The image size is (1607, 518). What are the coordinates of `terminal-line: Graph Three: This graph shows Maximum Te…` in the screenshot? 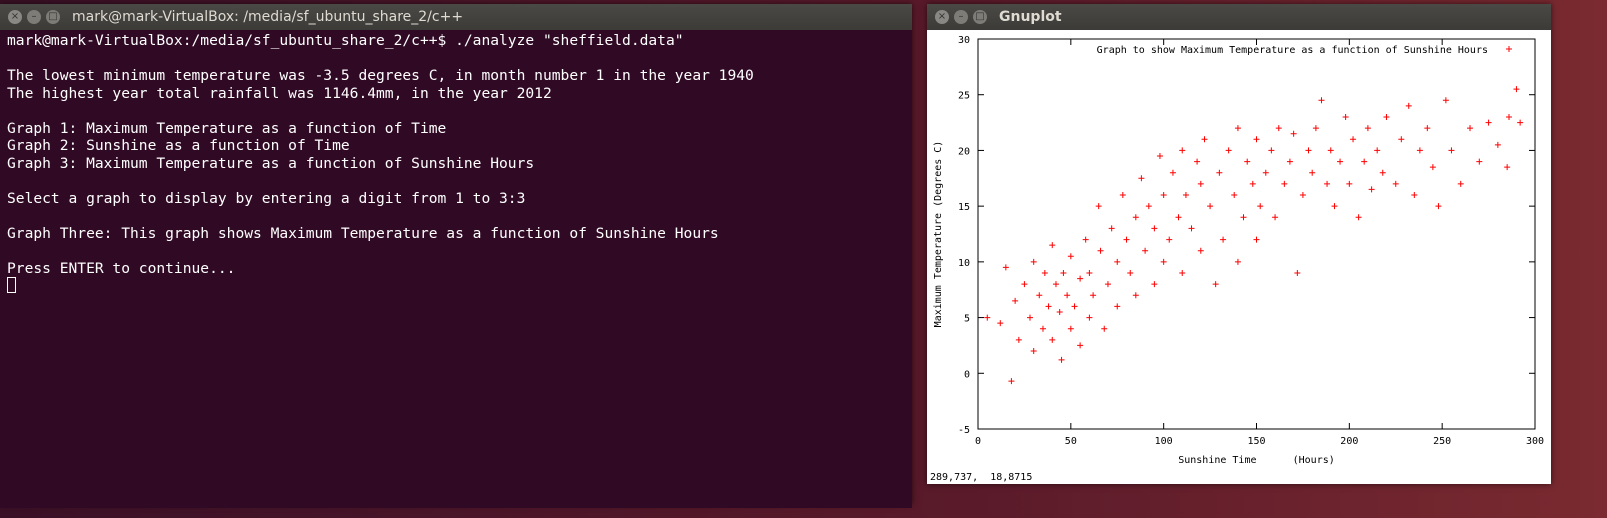 It's located at (363, 233).